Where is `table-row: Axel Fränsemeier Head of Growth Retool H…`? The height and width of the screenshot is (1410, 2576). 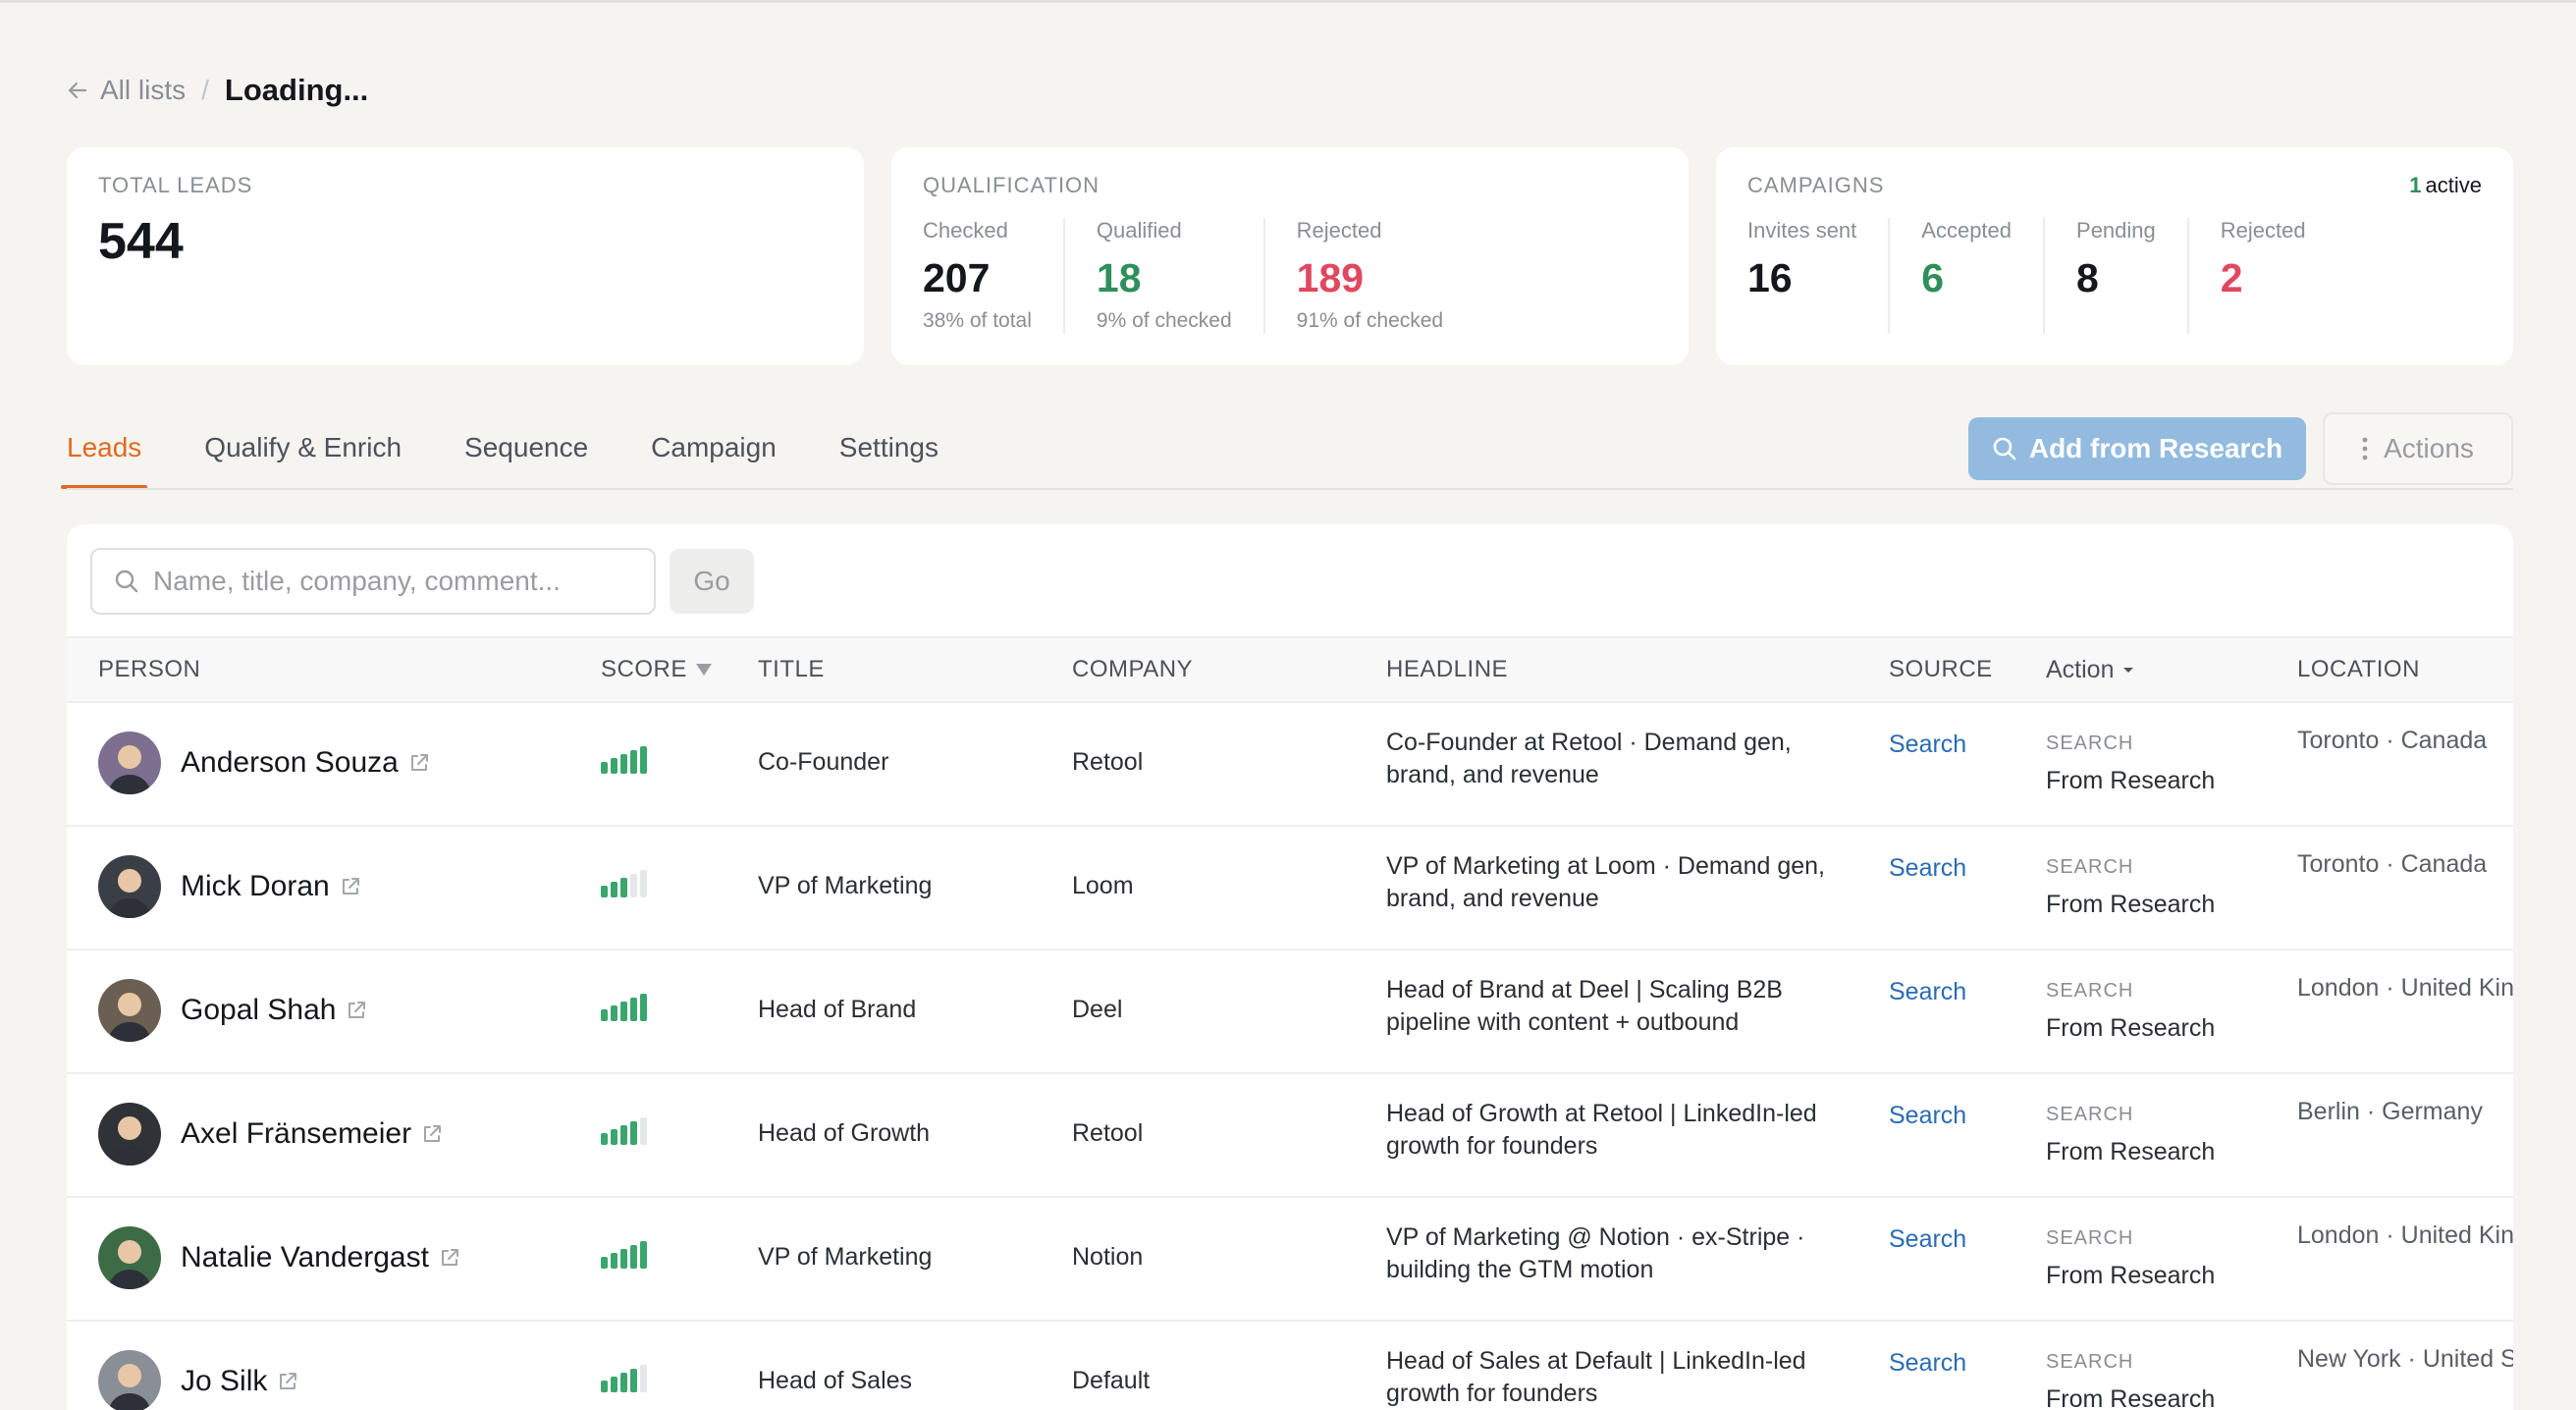 table-row: Axel Fränsemeier Head of Growth Retool H… is located at coordinates (1290, 1136).